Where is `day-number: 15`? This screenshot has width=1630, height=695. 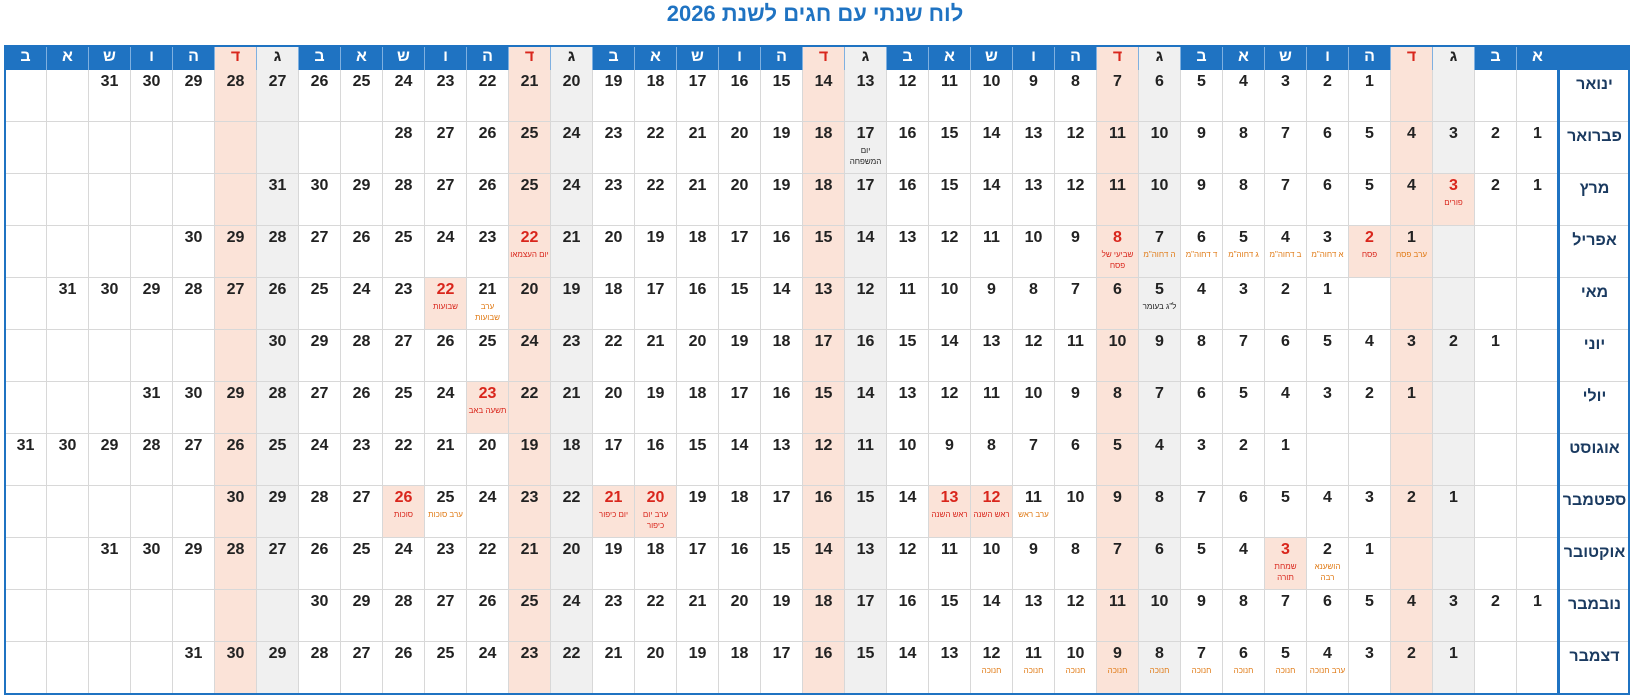
day-number: 15 is located at coordinates (865, 497).